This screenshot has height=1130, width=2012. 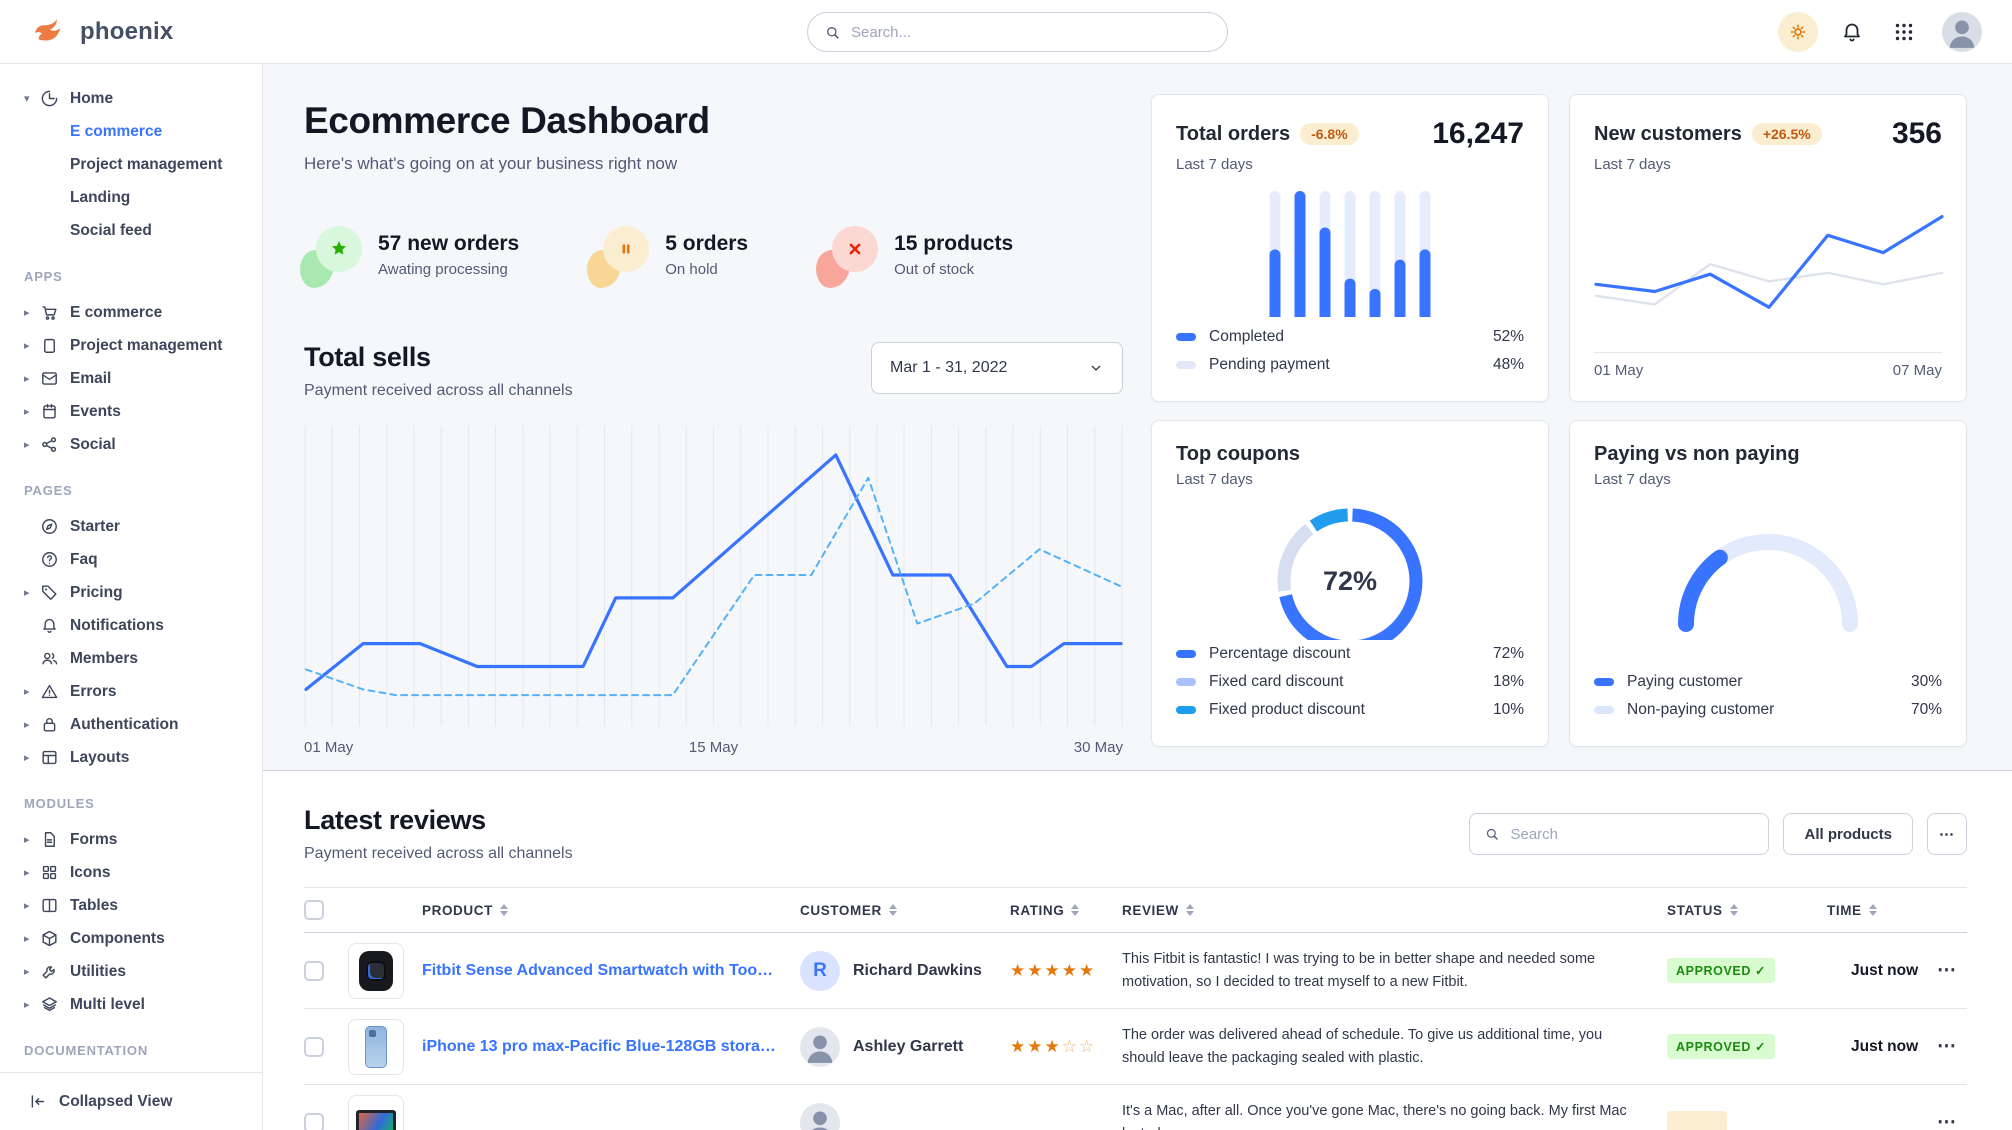 I want to click on sidebar-item-layouts: ▸ Layouts, so click(x=136, y=757).